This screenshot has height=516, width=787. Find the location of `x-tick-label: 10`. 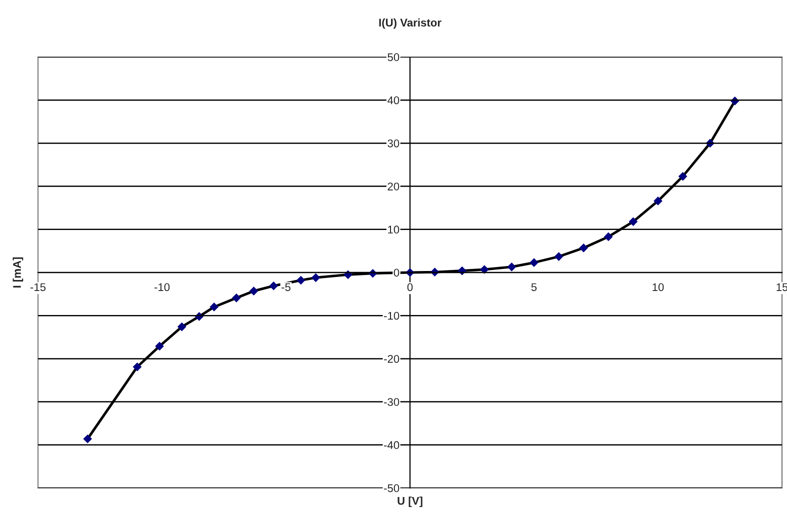

x-tick-label: 10 is located at coordinates (658, 287).